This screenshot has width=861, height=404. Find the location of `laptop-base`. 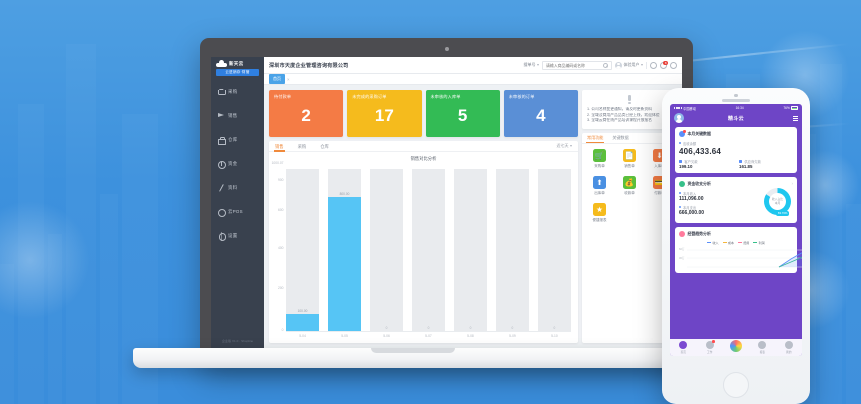

laptop-base is located at coordinates (413, 358).